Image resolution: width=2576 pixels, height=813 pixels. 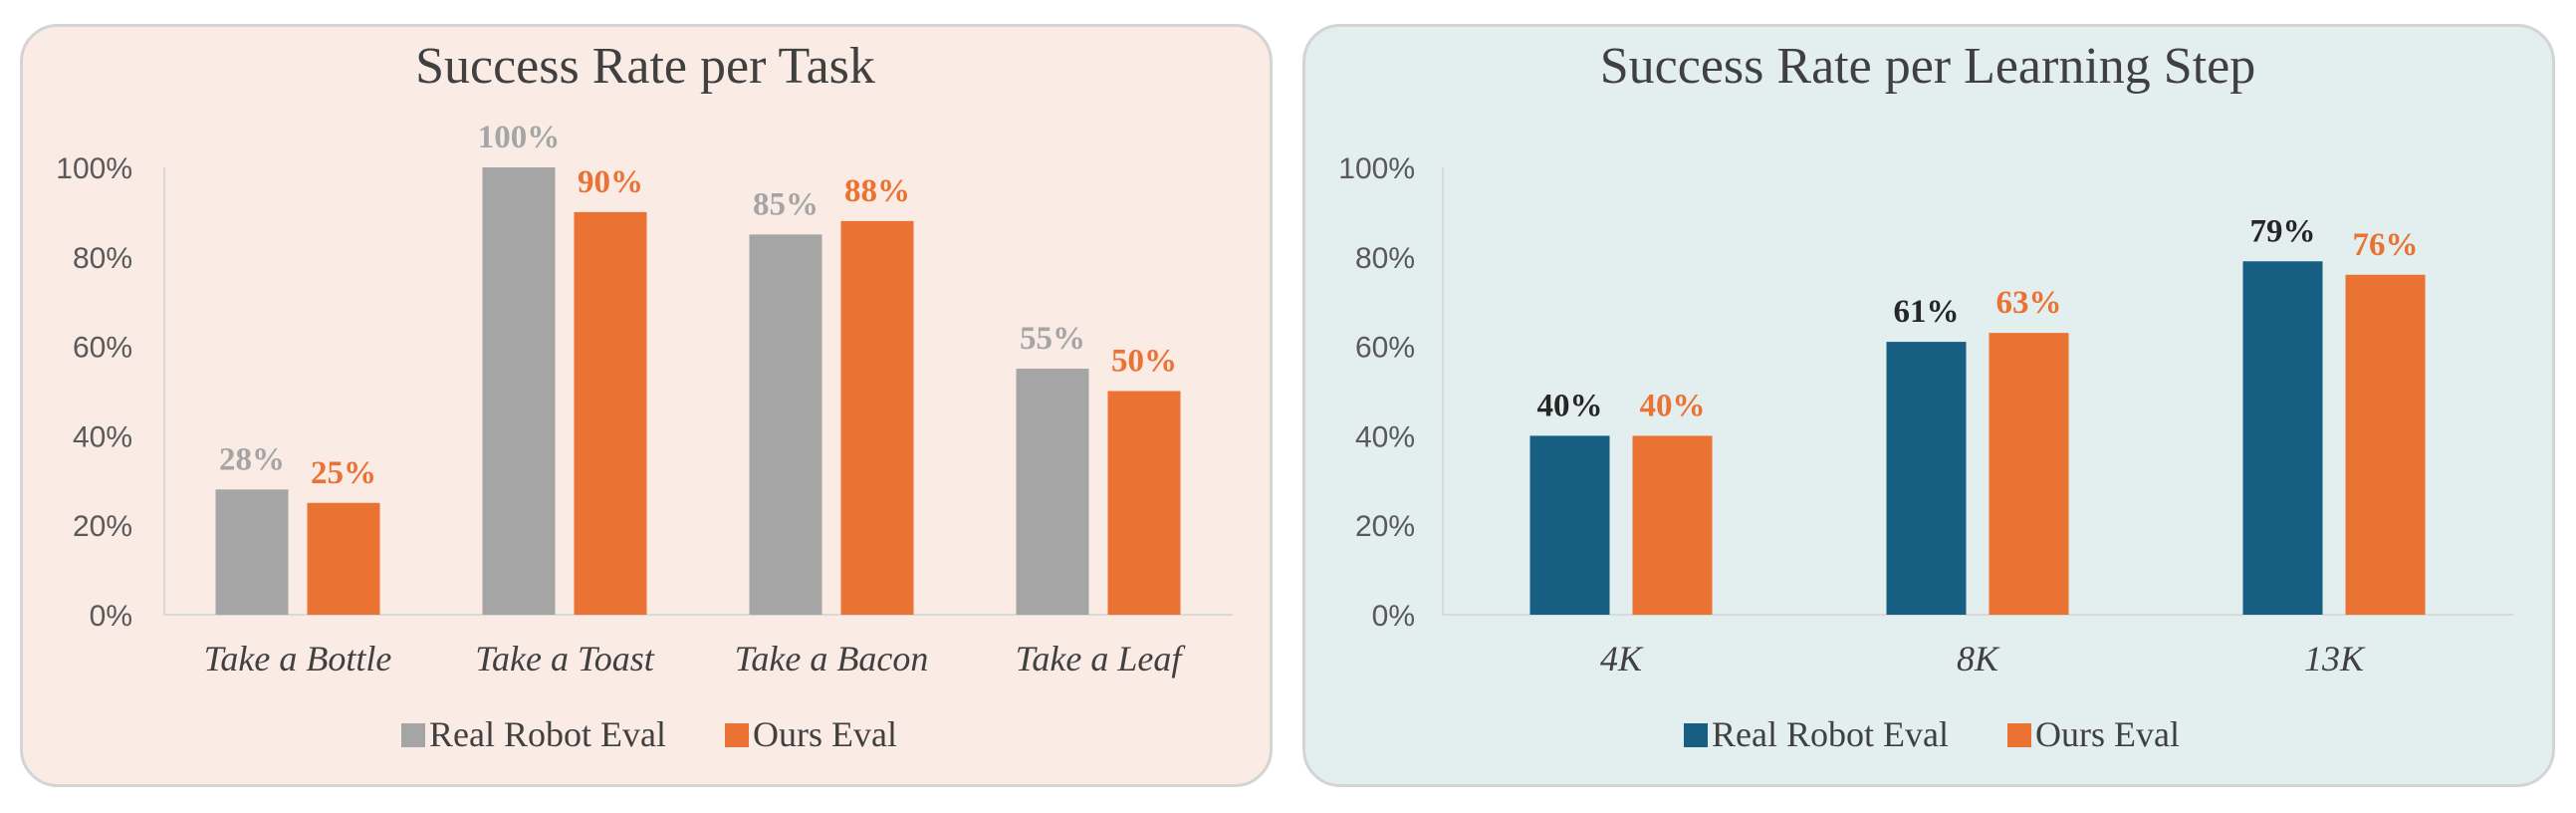 I want to click on chart-title: Success Rate per Task, so click(x=645, y=66).